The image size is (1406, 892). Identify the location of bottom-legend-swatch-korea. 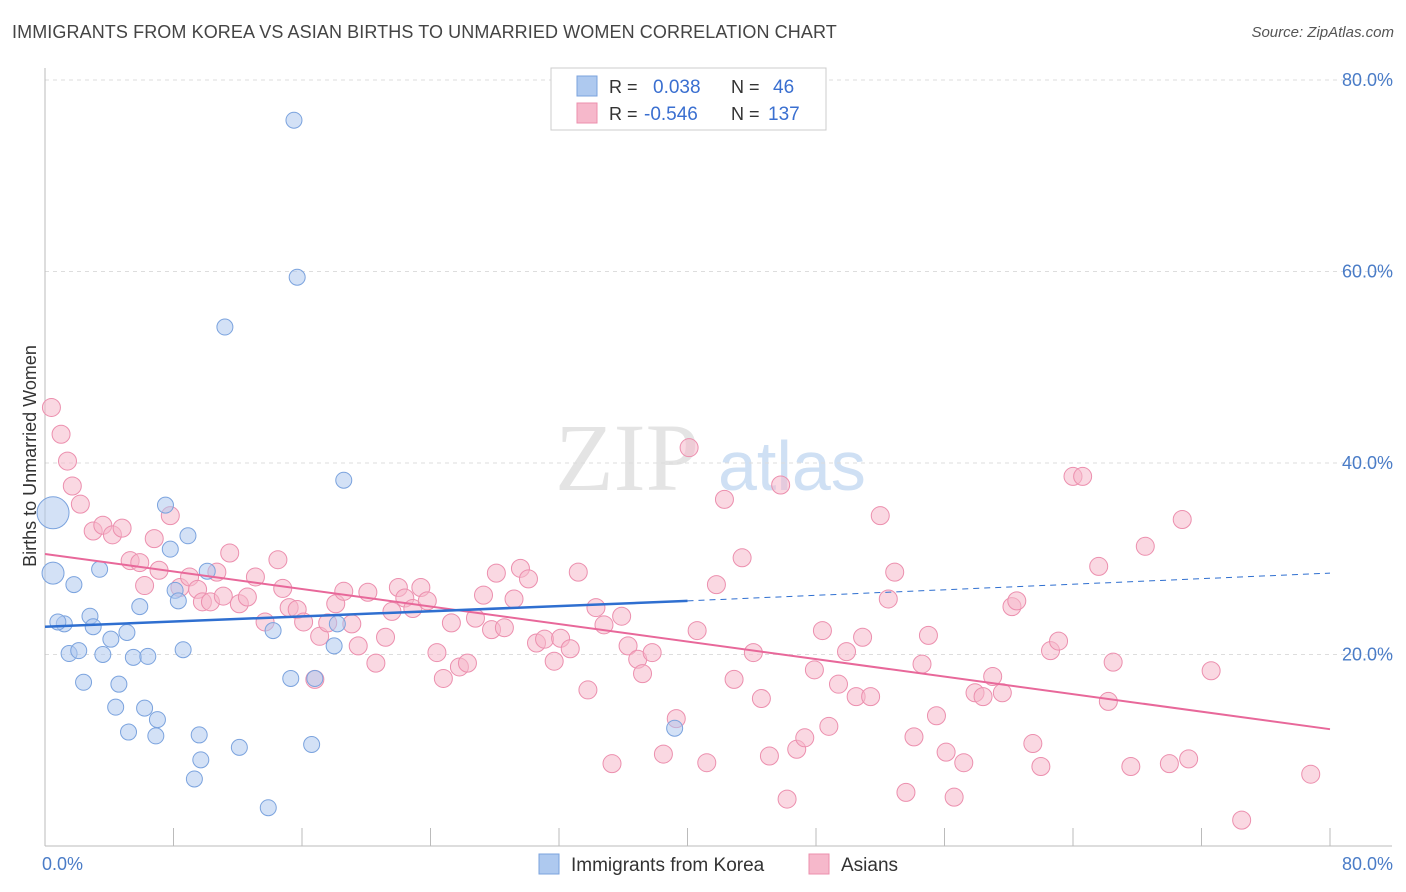
(549, 864).